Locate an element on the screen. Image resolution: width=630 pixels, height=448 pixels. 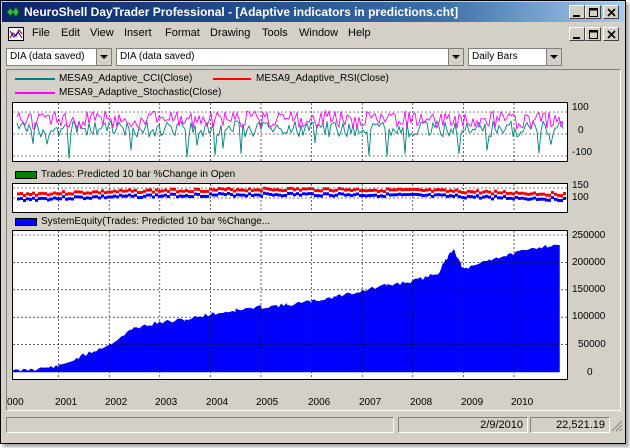
restore-icon is located at coordinates (593, 12).